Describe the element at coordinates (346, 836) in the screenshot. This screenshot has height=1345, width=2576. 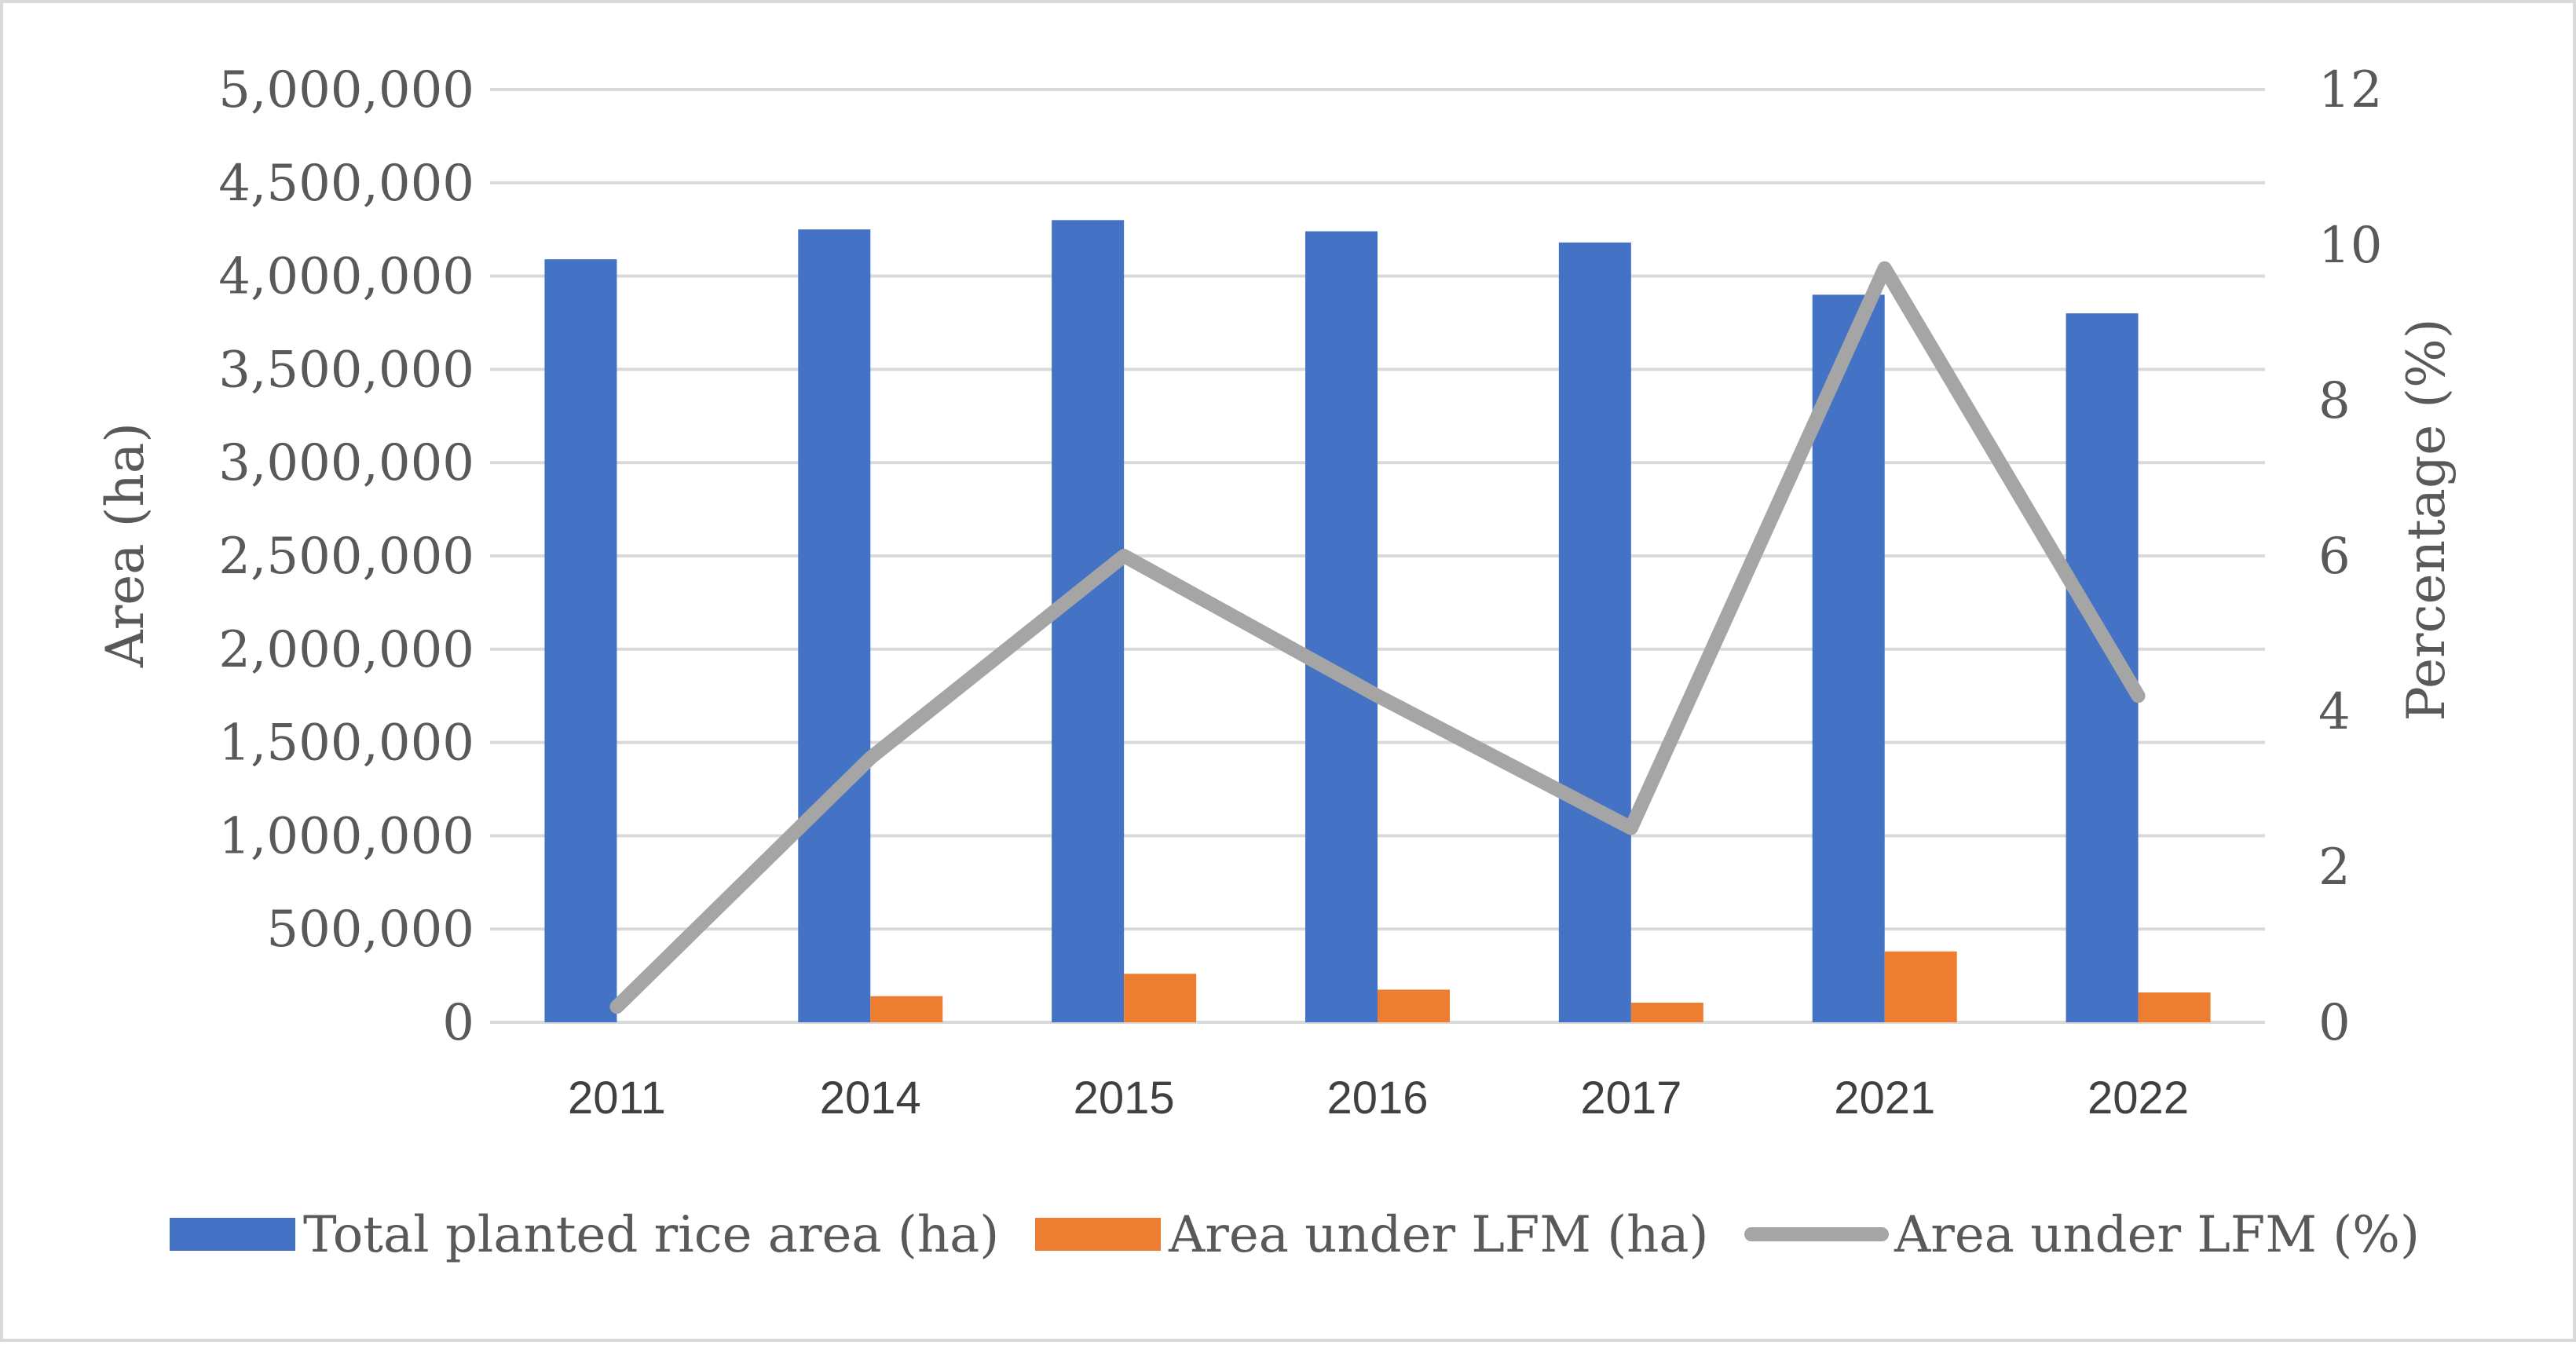
I see `y-tick-label: 1,000,000` at that location.